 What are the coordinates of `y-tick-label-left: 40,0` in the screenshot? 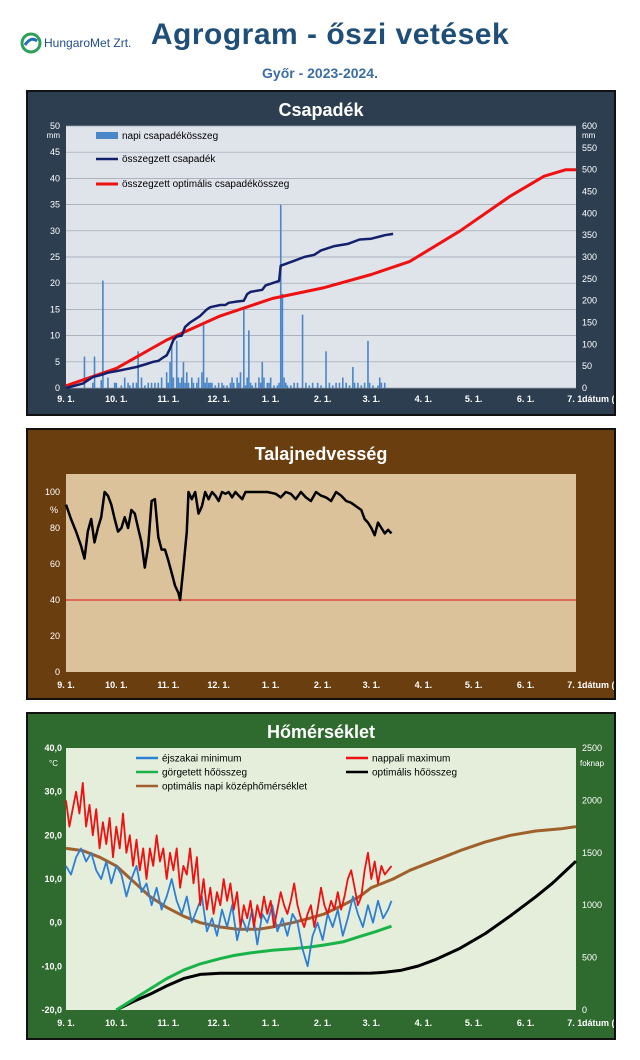 It's located at (53, 748).